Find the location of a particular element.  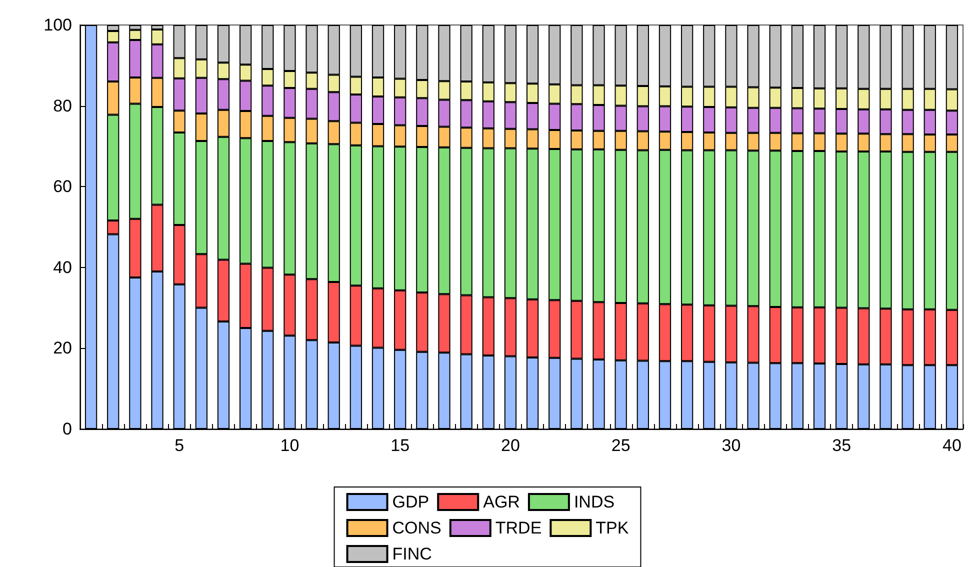

x-tick-label: 25 is located at coordinates (620, 445).